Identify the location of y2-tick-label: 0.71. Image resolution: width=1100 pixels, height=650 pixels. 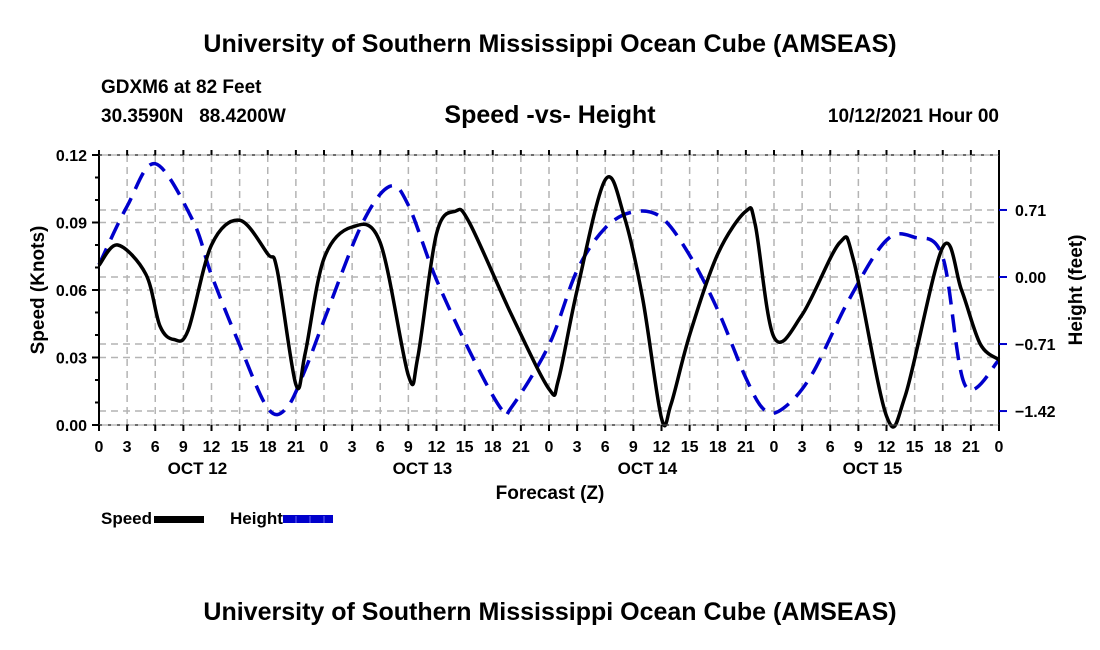
(1030, 211).